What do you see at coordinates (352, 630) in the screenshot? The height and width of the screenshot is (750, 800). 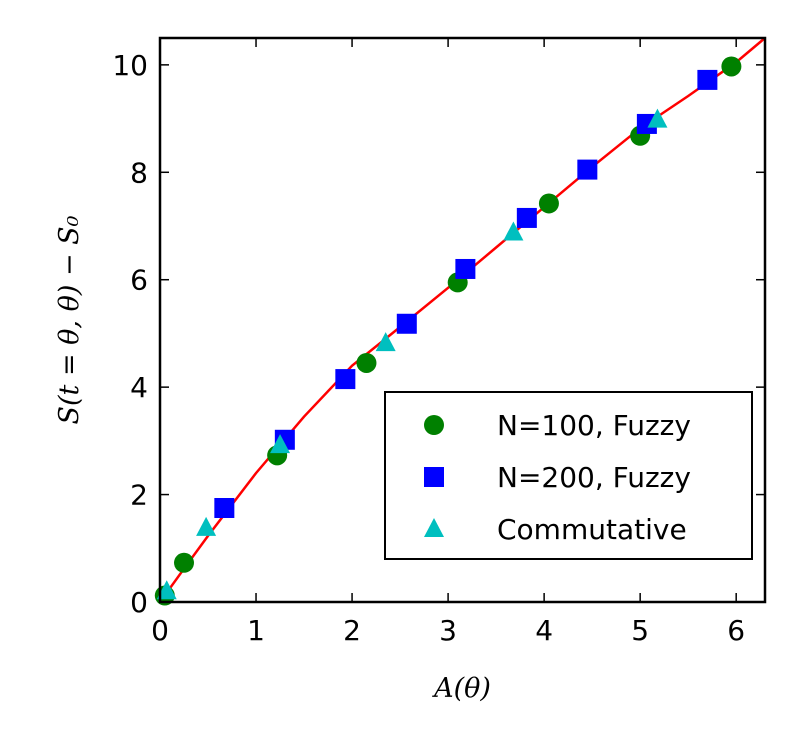 I see `x-tick-label: 2` at bounding box center [352, 630].